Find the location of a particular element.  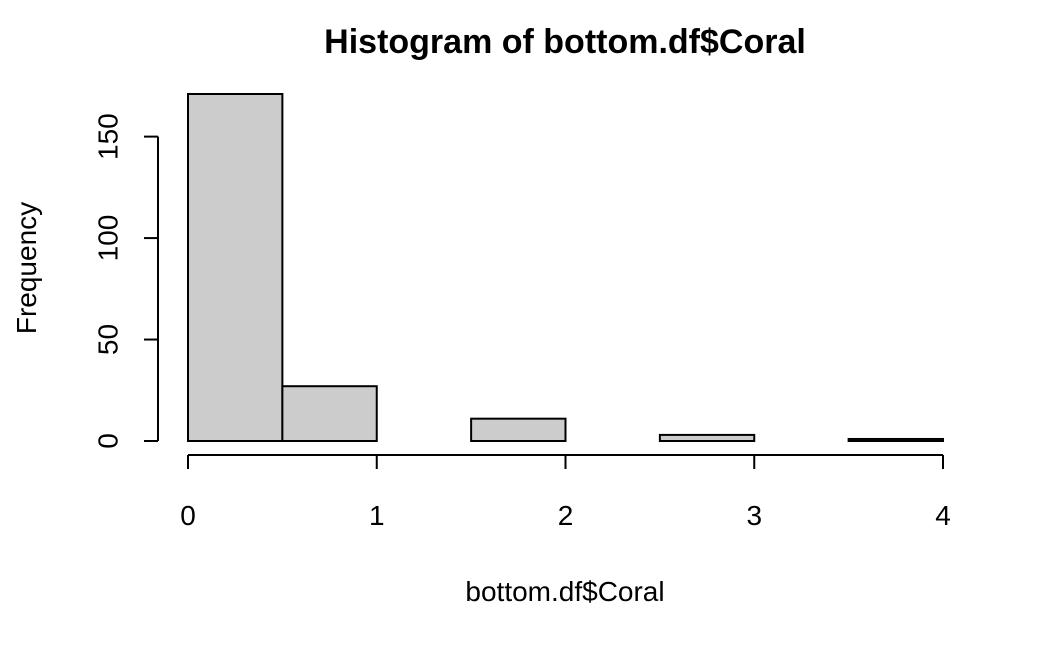

x-tick-label-2: 2 is located at coordinates (566, 515).